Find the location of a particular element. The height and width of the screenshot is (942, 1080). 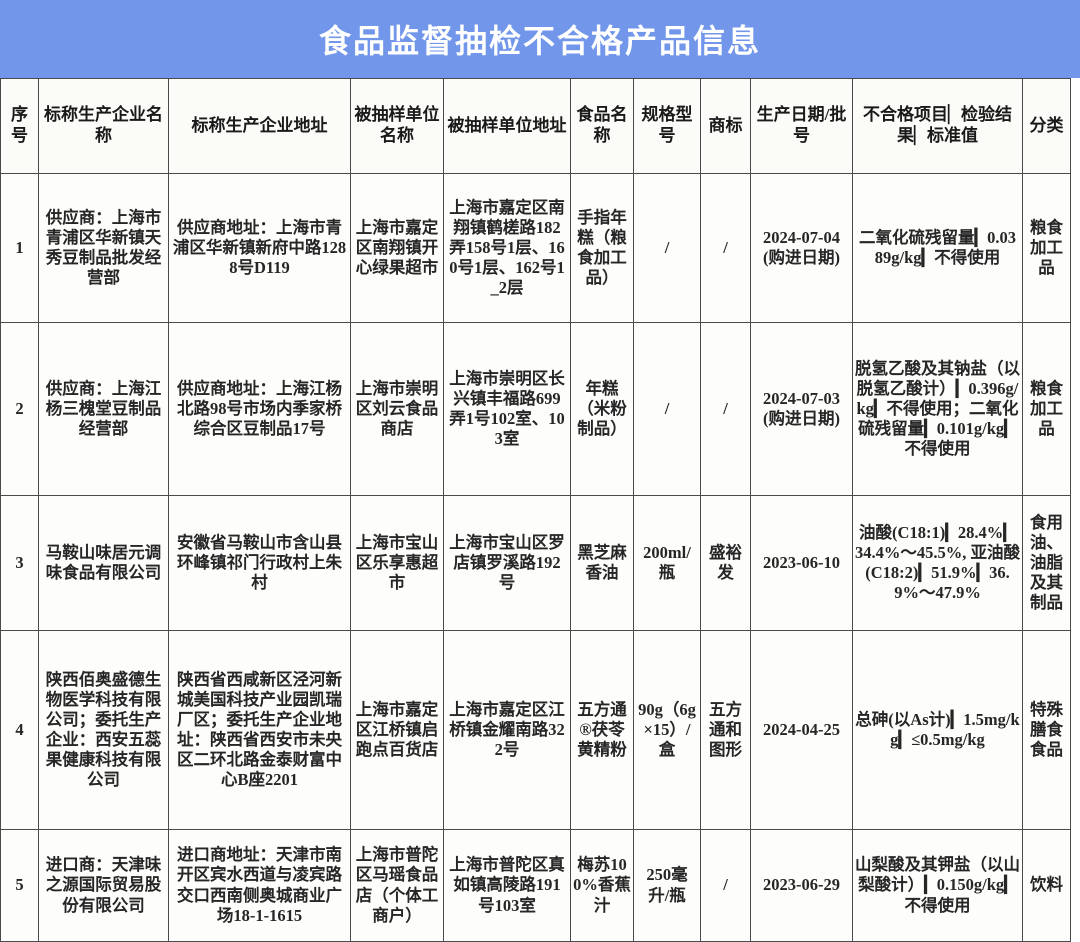

cell-spec: 200ml/瓶 is located at coordinates (667, 563).